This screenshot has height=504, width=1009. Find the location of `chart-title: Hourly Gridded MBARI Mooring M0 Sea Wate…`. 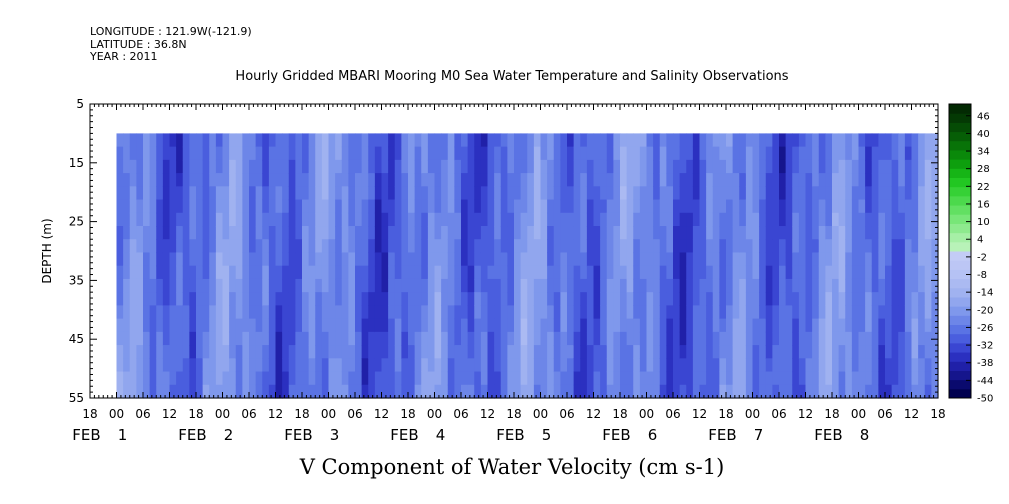

chart-title: Hourly Gridded MBARI Mooring M0 Sea Wate… is located at coordinates (511, 76).